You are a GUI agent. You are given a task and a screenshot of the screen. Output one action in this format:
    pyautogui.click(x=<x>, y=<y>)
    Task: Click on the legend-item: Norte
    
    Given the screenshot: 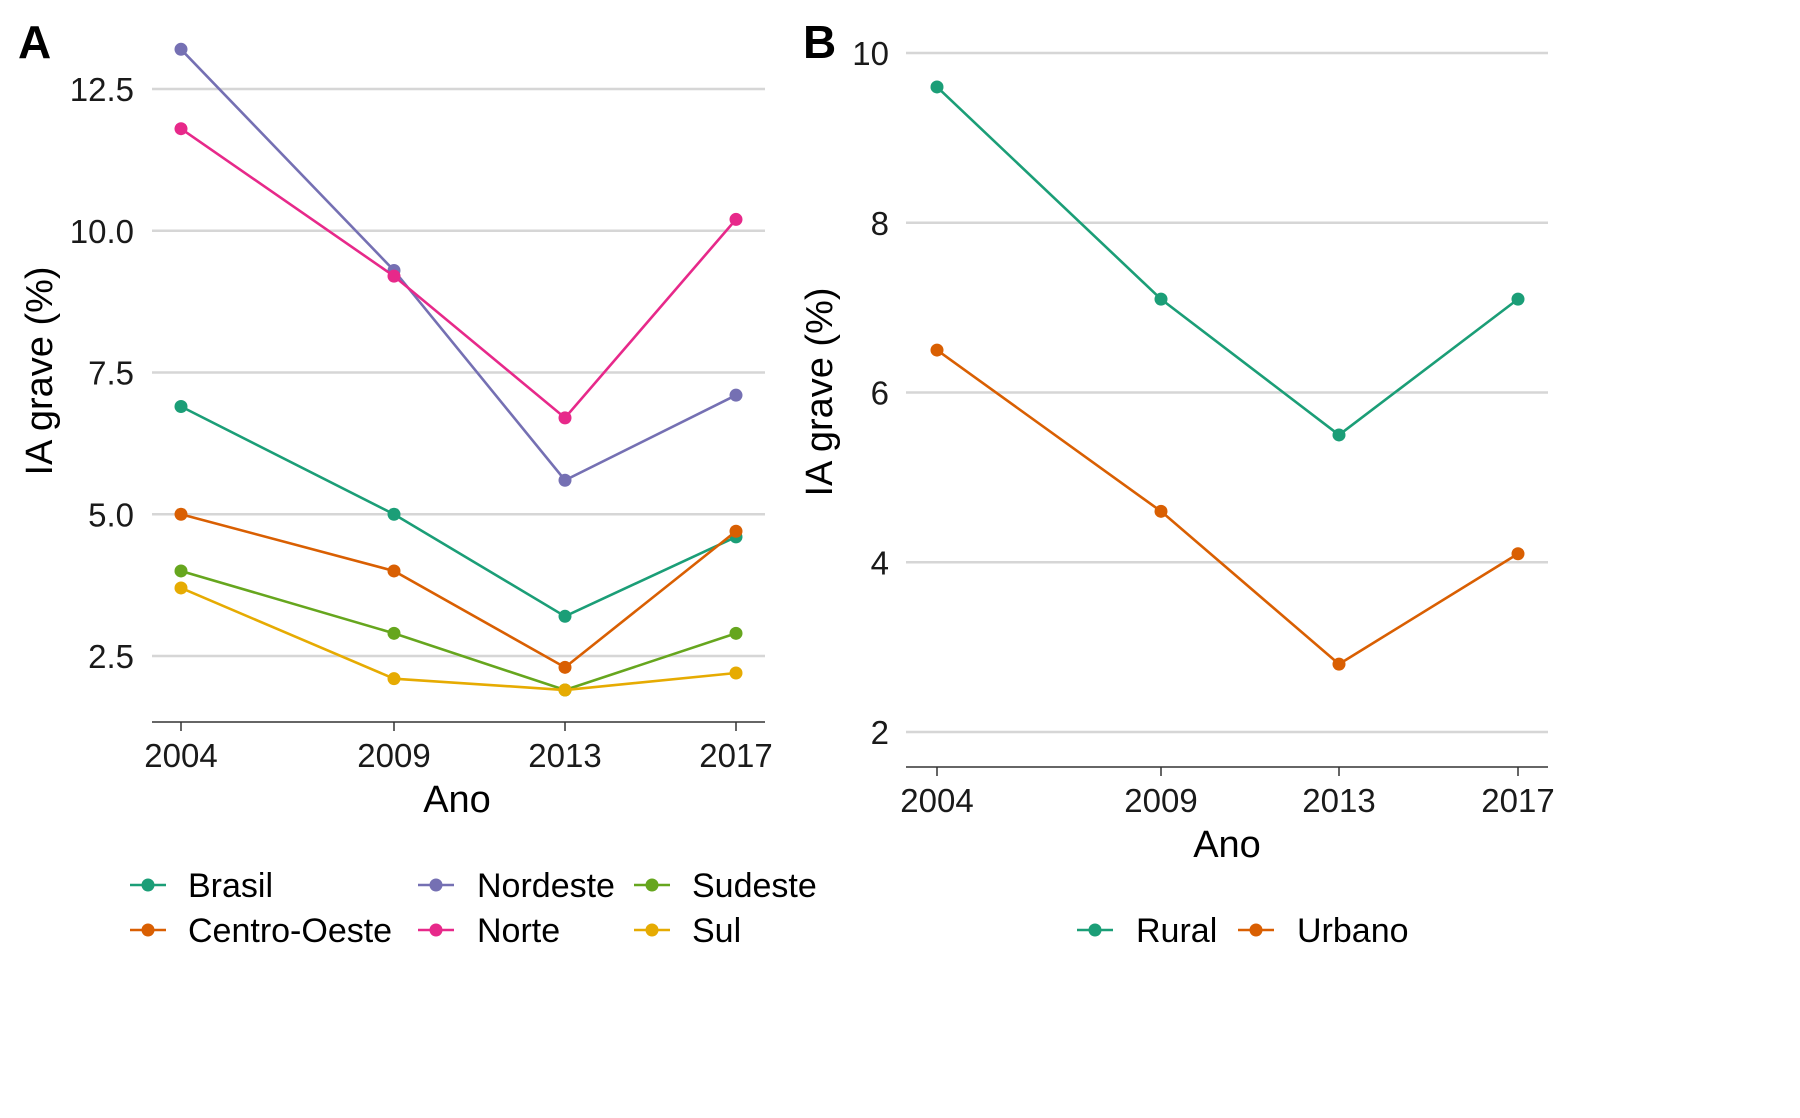 What is the action you would take?
    pyautogui.click(x=489, y=931)
    